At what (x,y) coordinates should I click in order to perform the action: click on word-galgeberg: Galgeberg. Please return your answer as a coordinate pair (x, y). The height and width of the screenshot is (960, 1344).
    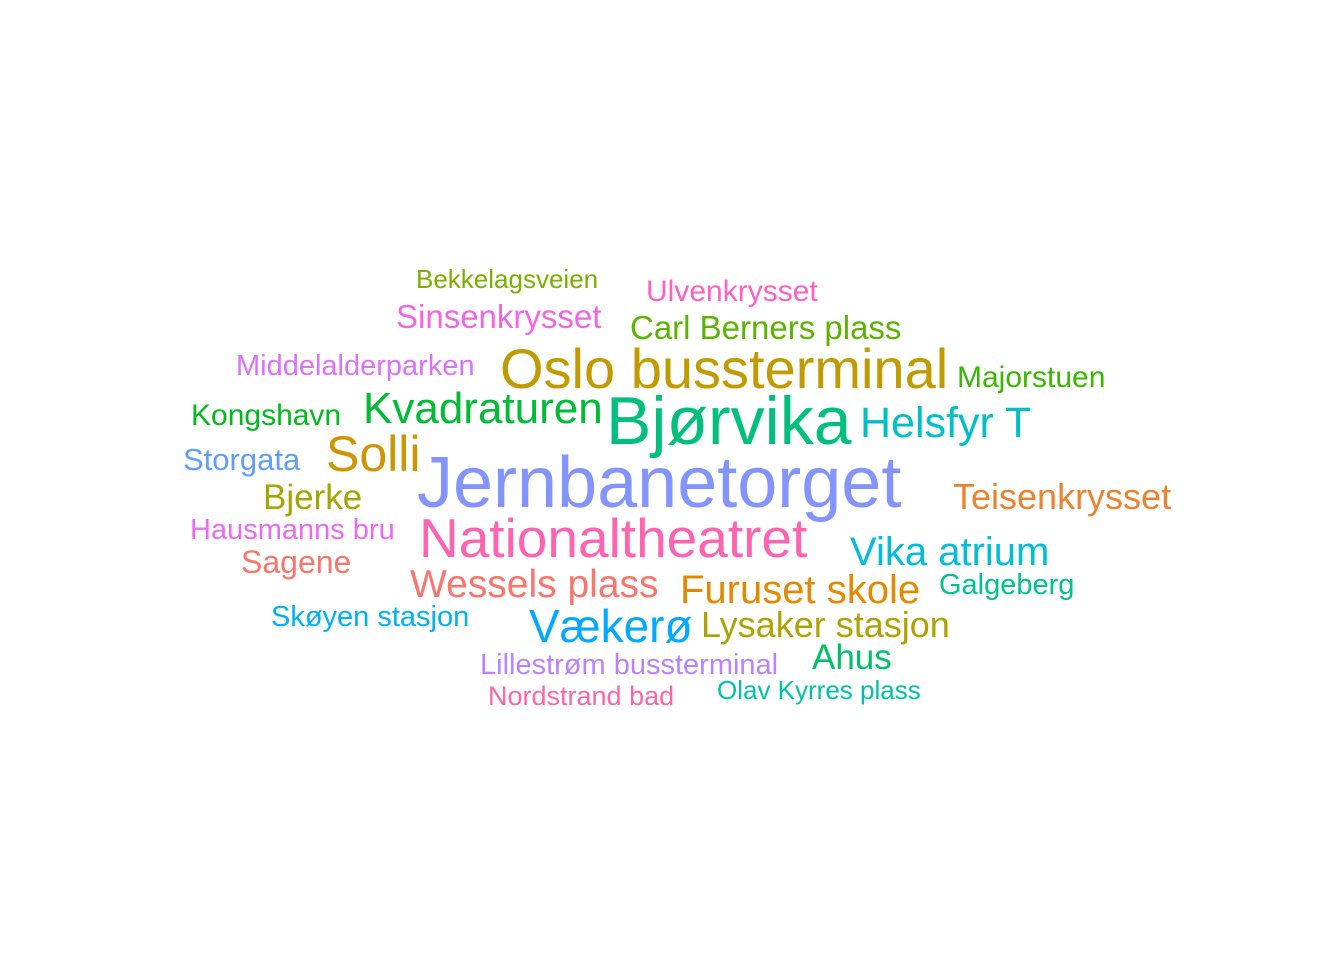
    Looking at the image, I should click on (1007, 585).